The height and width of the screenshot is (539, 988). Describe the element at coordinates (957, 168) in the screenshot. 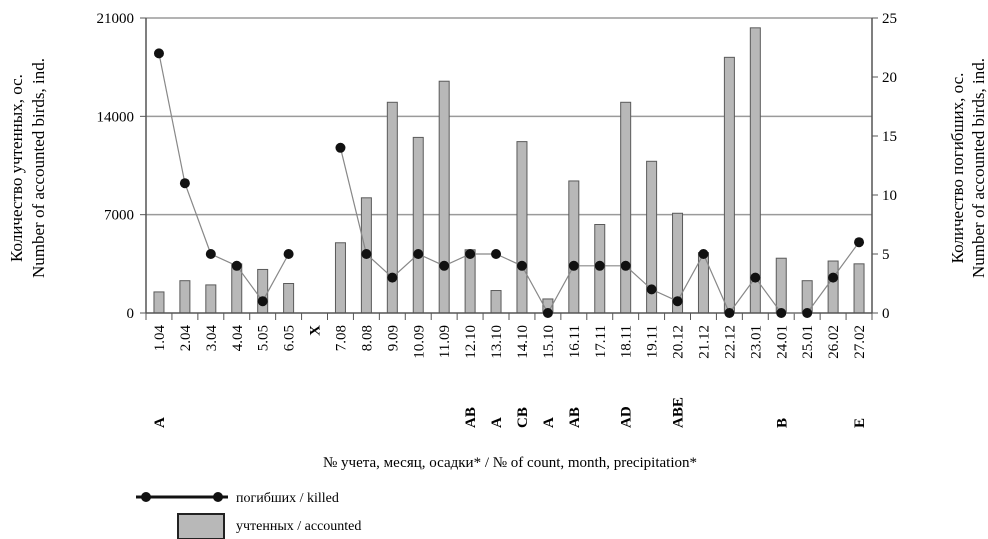

I see `y-right-label-ru: Количество погибших, ос.` at that location.